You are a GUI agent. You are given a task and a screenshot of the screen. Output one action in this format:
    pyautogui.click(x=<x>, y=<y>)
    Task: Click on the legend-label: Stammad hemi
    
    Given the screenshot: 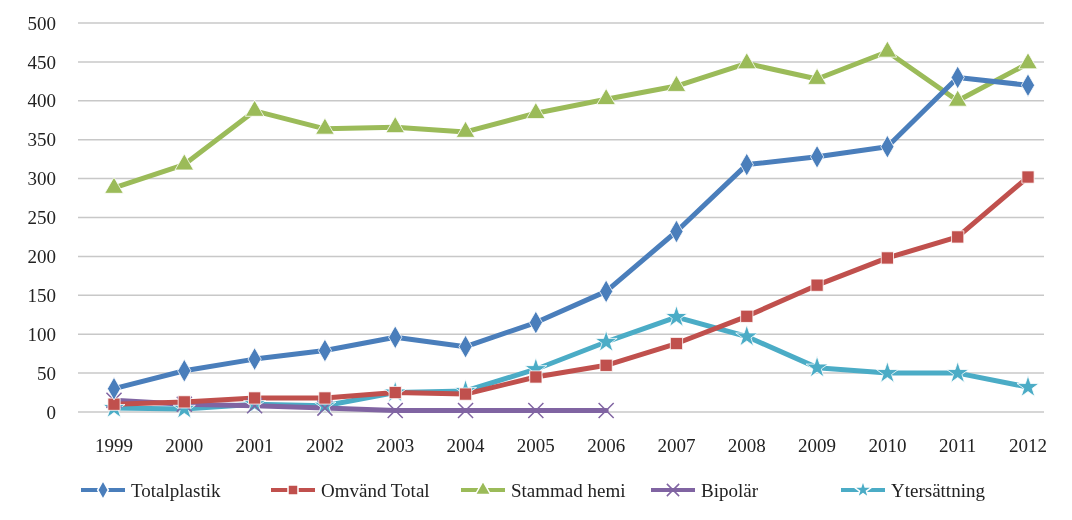 What is the action you would take?
    pyautogui.click(x=568, y=490)
    